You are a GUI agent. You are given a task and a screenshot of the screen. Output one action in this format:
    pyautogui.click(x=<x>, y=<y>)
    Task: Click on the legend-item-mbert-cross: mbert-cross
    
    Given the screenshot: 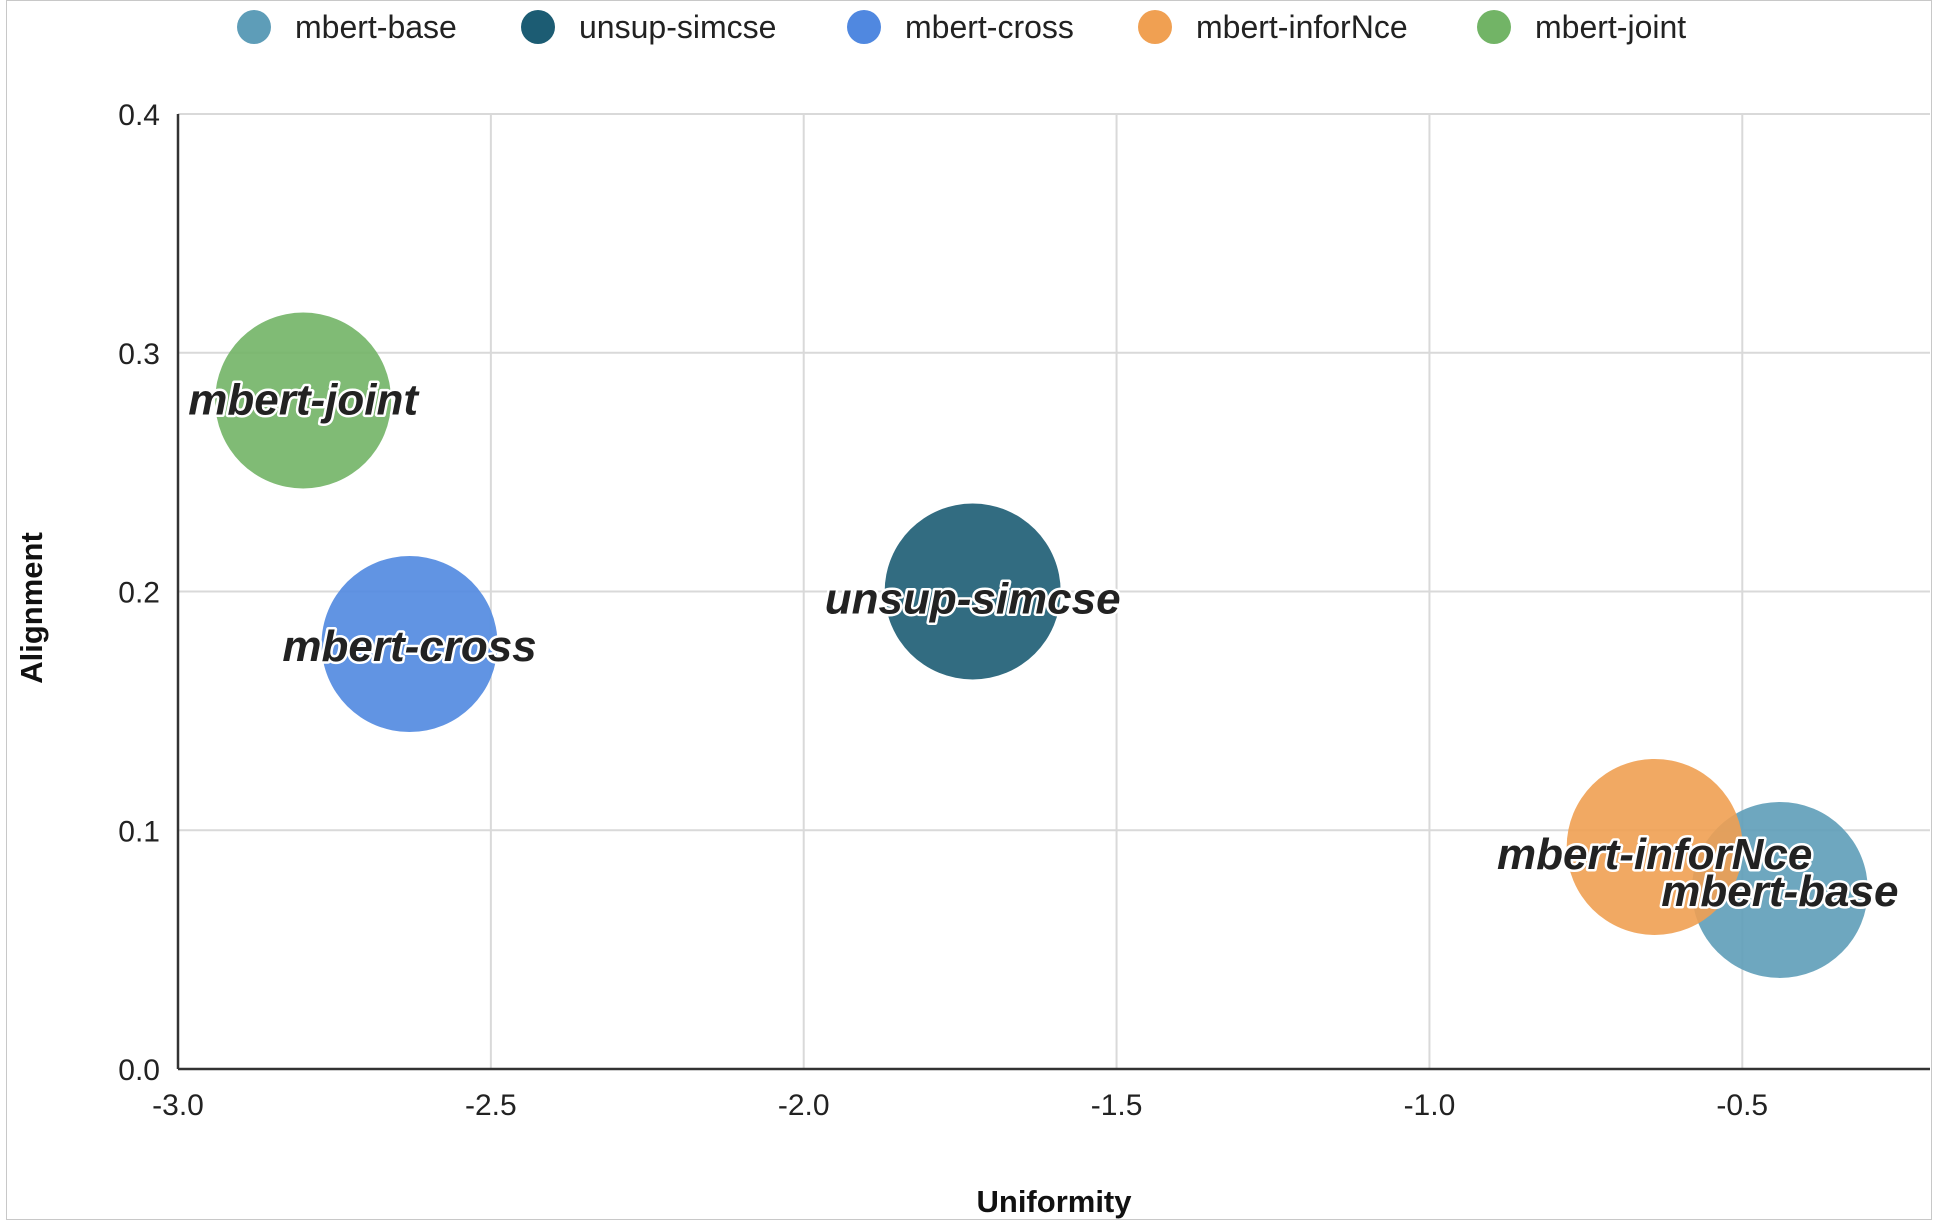 What is the action you would take?
    pyautogui.click(x=960, y=27)
    